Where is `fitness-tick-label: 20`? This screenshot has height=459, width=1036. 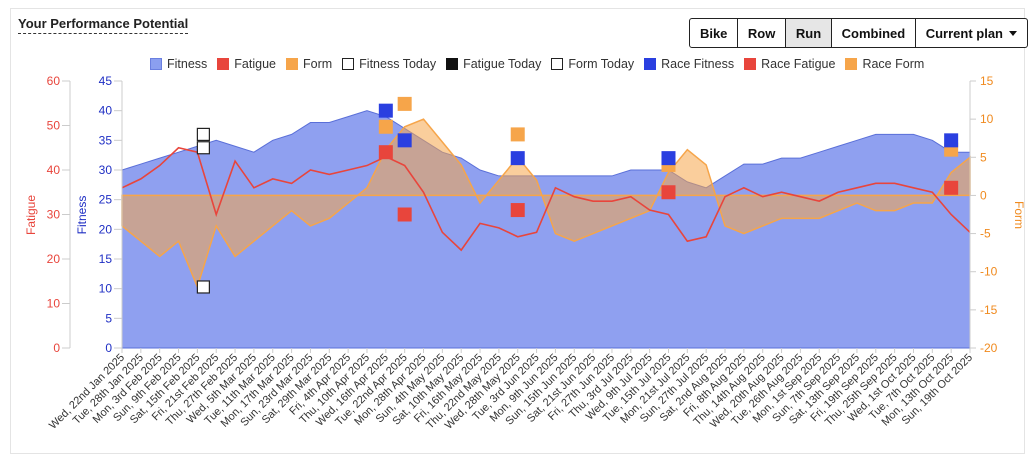 fitness-tick-label: 20 is located at coordinates (106, 229).